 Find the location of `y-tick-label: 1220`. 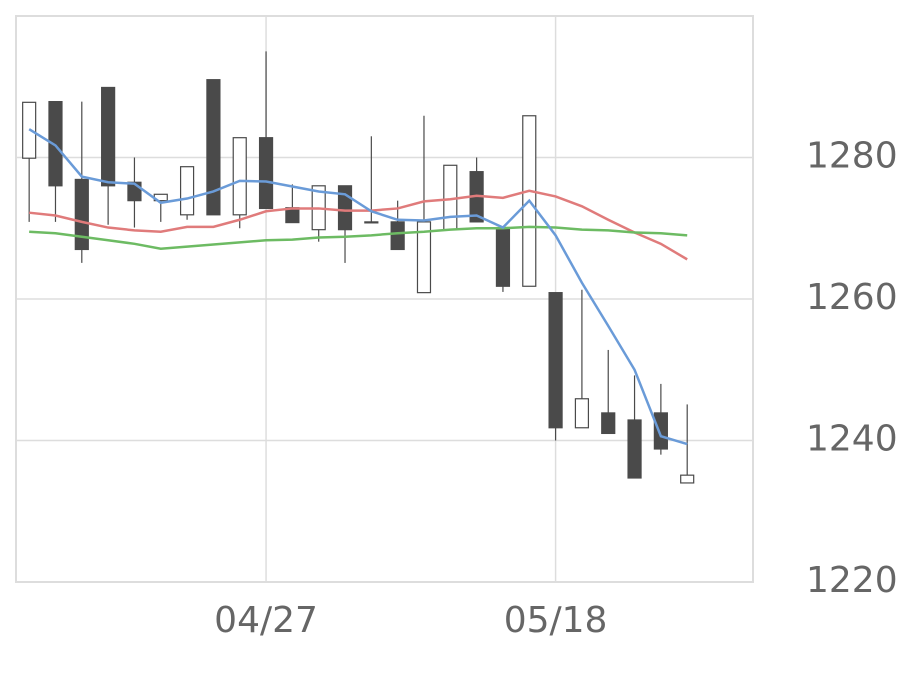

y-tick-label: 1220 is located at coordinates (852, 580).